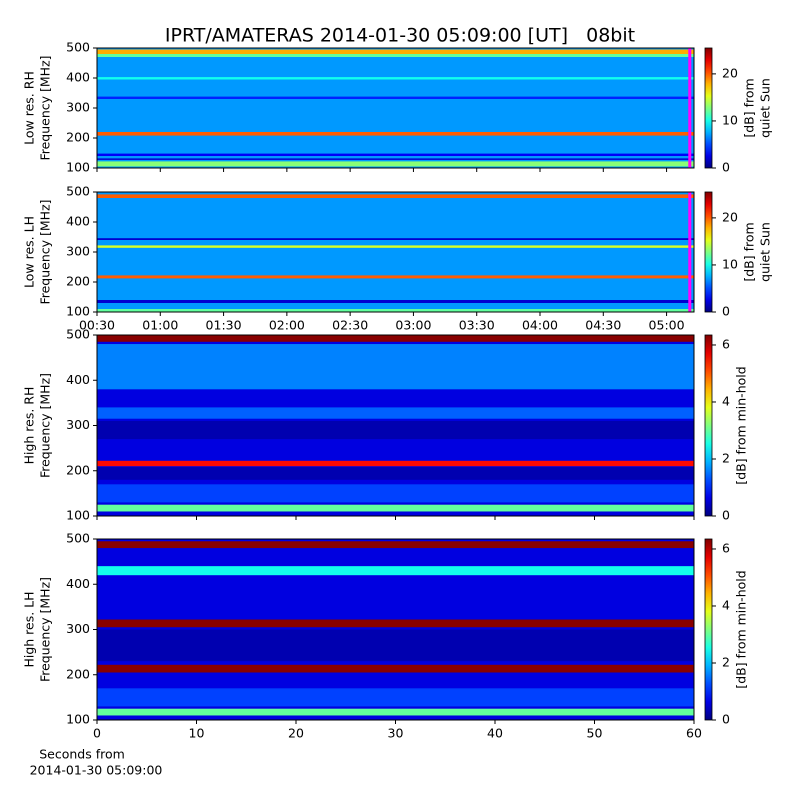 This screenshot has width=800, height=800. I want to click on y-axis-label: Low res. RH, so click(29, 108).